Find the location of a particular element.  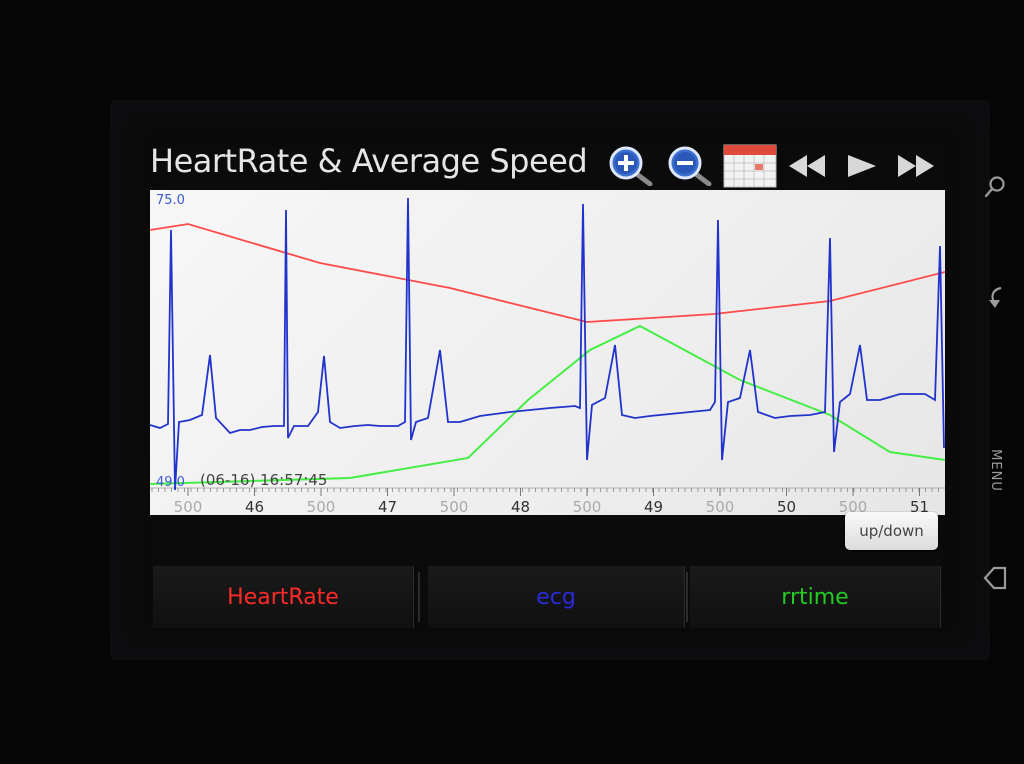

rewind-icon is located at coordinates (807, 166).